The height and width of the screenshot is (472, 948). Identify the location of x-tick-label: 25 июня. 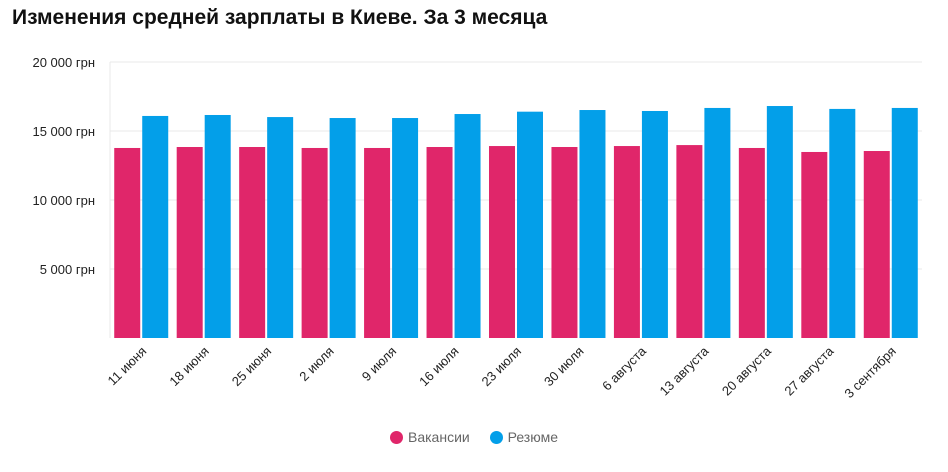
(251, 366).